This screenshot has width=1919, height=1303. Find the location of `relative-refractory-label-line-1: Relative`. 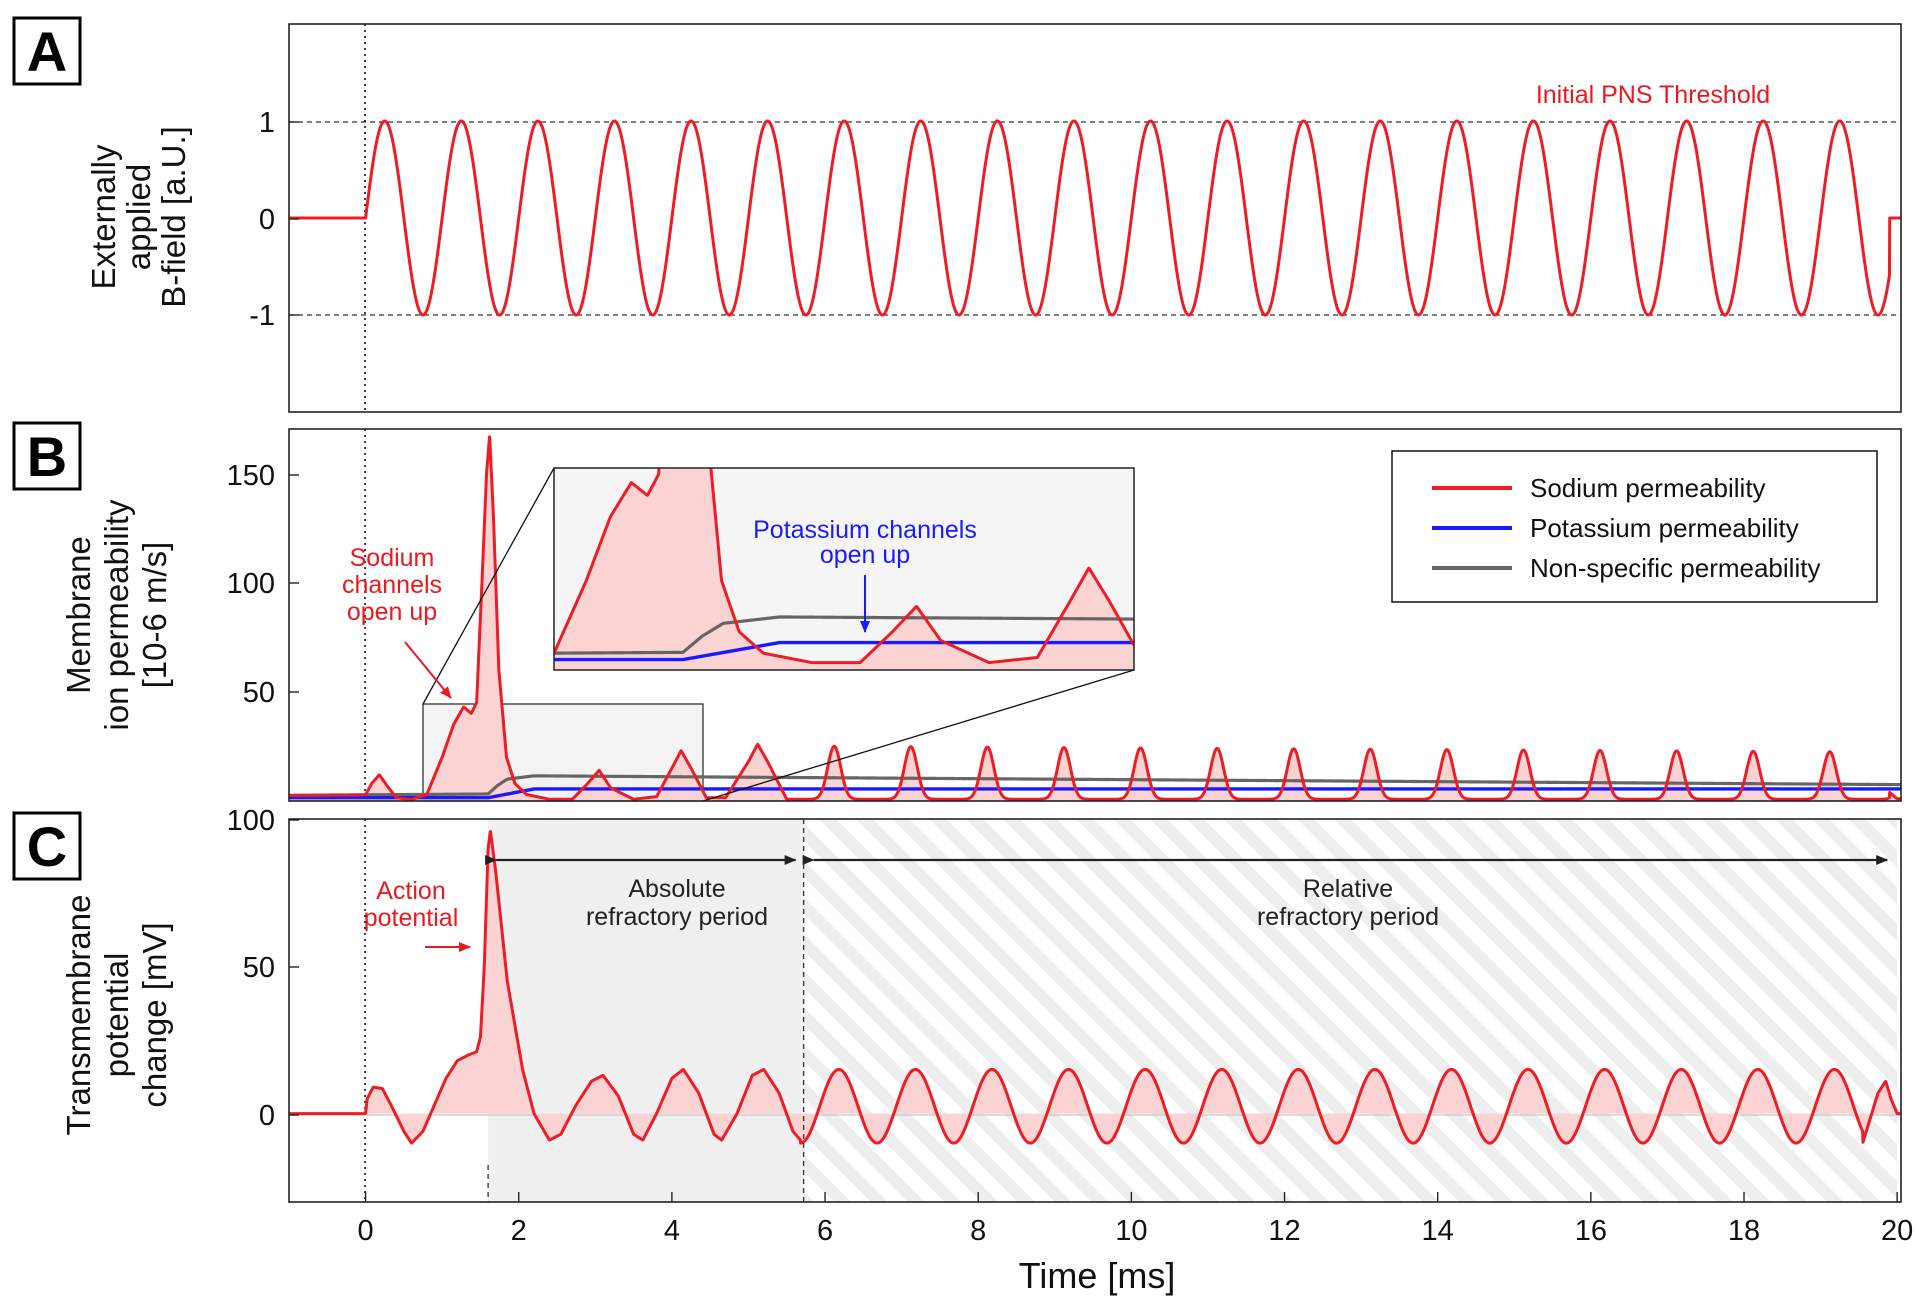

relative-refractory-label-line-1: Relative is located at coordinates (1348, 889).